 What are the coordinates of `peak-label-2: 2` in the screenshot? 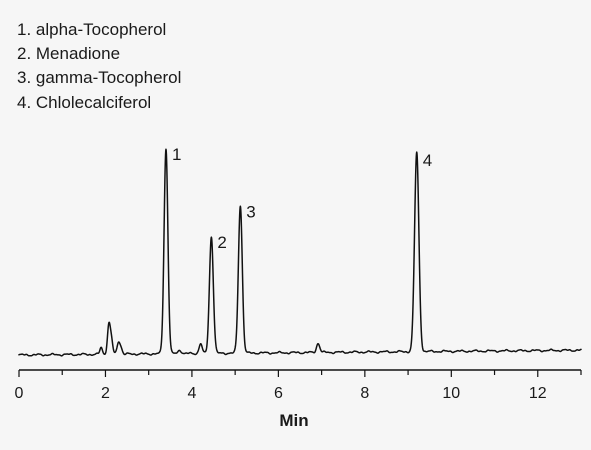 It's located at (221, 242).